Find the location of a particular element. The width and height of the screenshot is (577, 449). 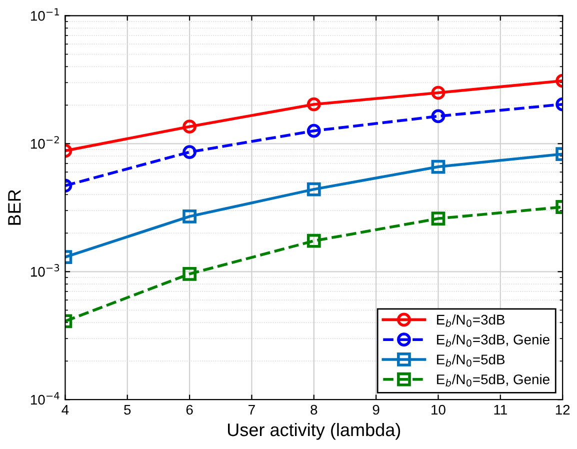

legend-label: E$_{b}$/N$_{0}$=5dB, Genie is located at coordinates (493, 380).